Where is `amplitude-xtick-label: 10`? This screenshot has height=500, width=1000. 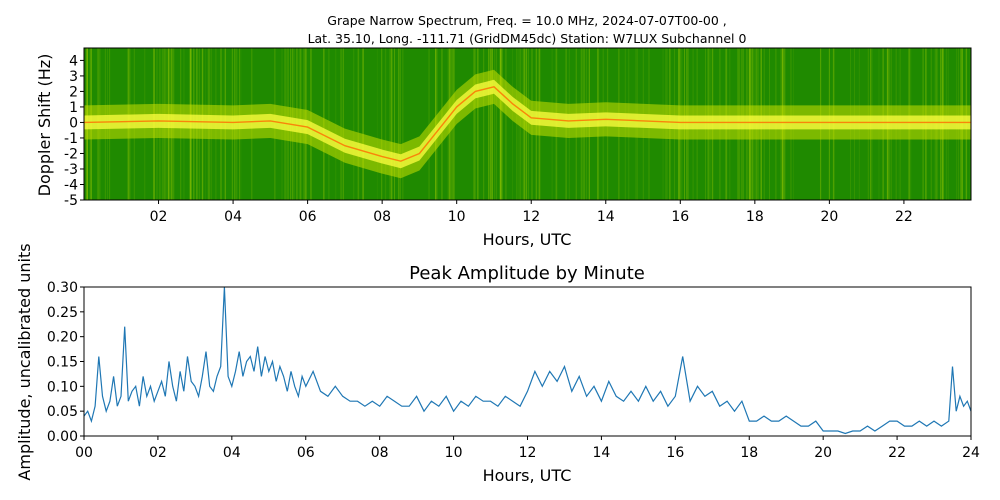
amplitude-xtick-label: 10 is located at coordinates (454, 453).